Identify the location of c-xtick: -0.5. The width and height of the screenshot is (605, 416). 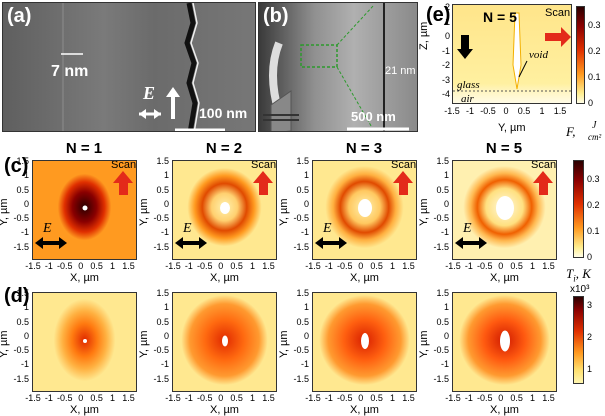
(205, 266).